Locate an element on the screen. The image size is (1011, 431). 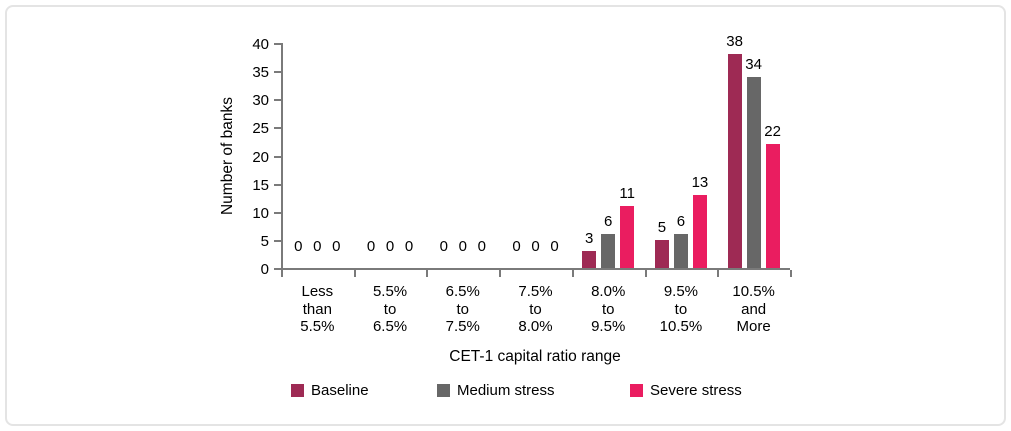
legend-item-baseline: Baseline is located at coordinates (330, 390).